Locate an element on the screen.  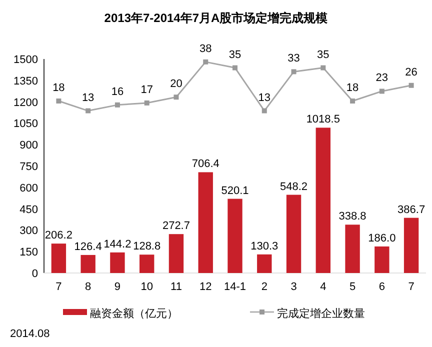
x-tick-label: 11 is located at coordinates (176, 287).